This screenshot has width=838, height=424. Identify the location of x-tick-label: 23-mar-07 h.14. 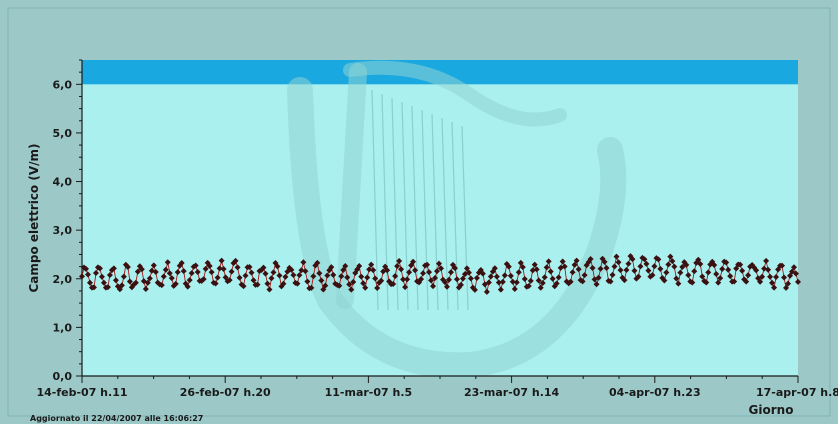
(512, 392).